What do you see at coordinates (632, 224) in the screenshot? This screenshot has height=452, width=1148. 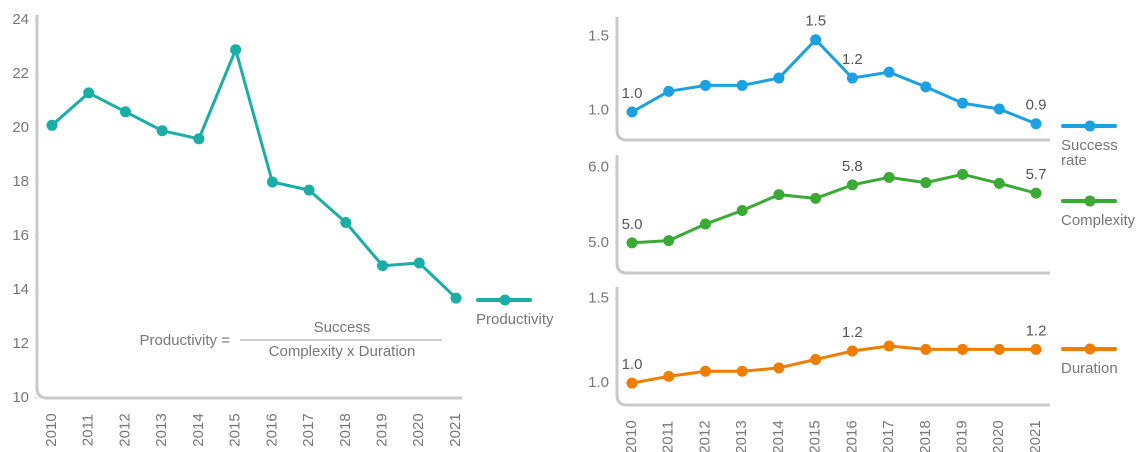 I see `value-label: 5.0` at bounding box center [632, 224].